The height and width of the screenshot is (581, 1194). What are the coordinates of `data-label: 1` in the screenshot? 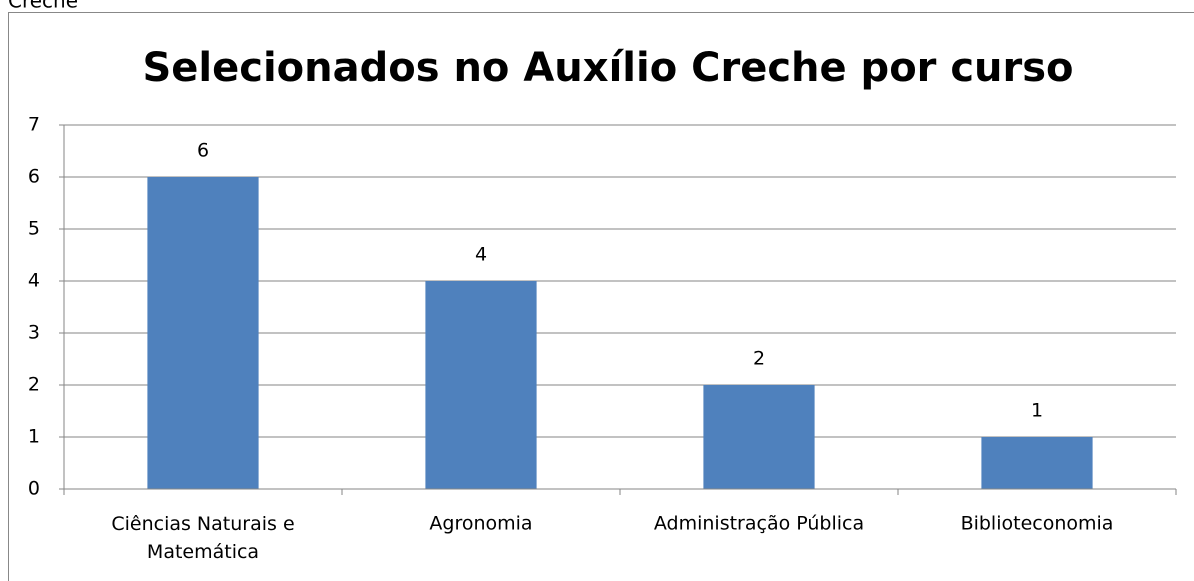 It's located at (1037, 411).